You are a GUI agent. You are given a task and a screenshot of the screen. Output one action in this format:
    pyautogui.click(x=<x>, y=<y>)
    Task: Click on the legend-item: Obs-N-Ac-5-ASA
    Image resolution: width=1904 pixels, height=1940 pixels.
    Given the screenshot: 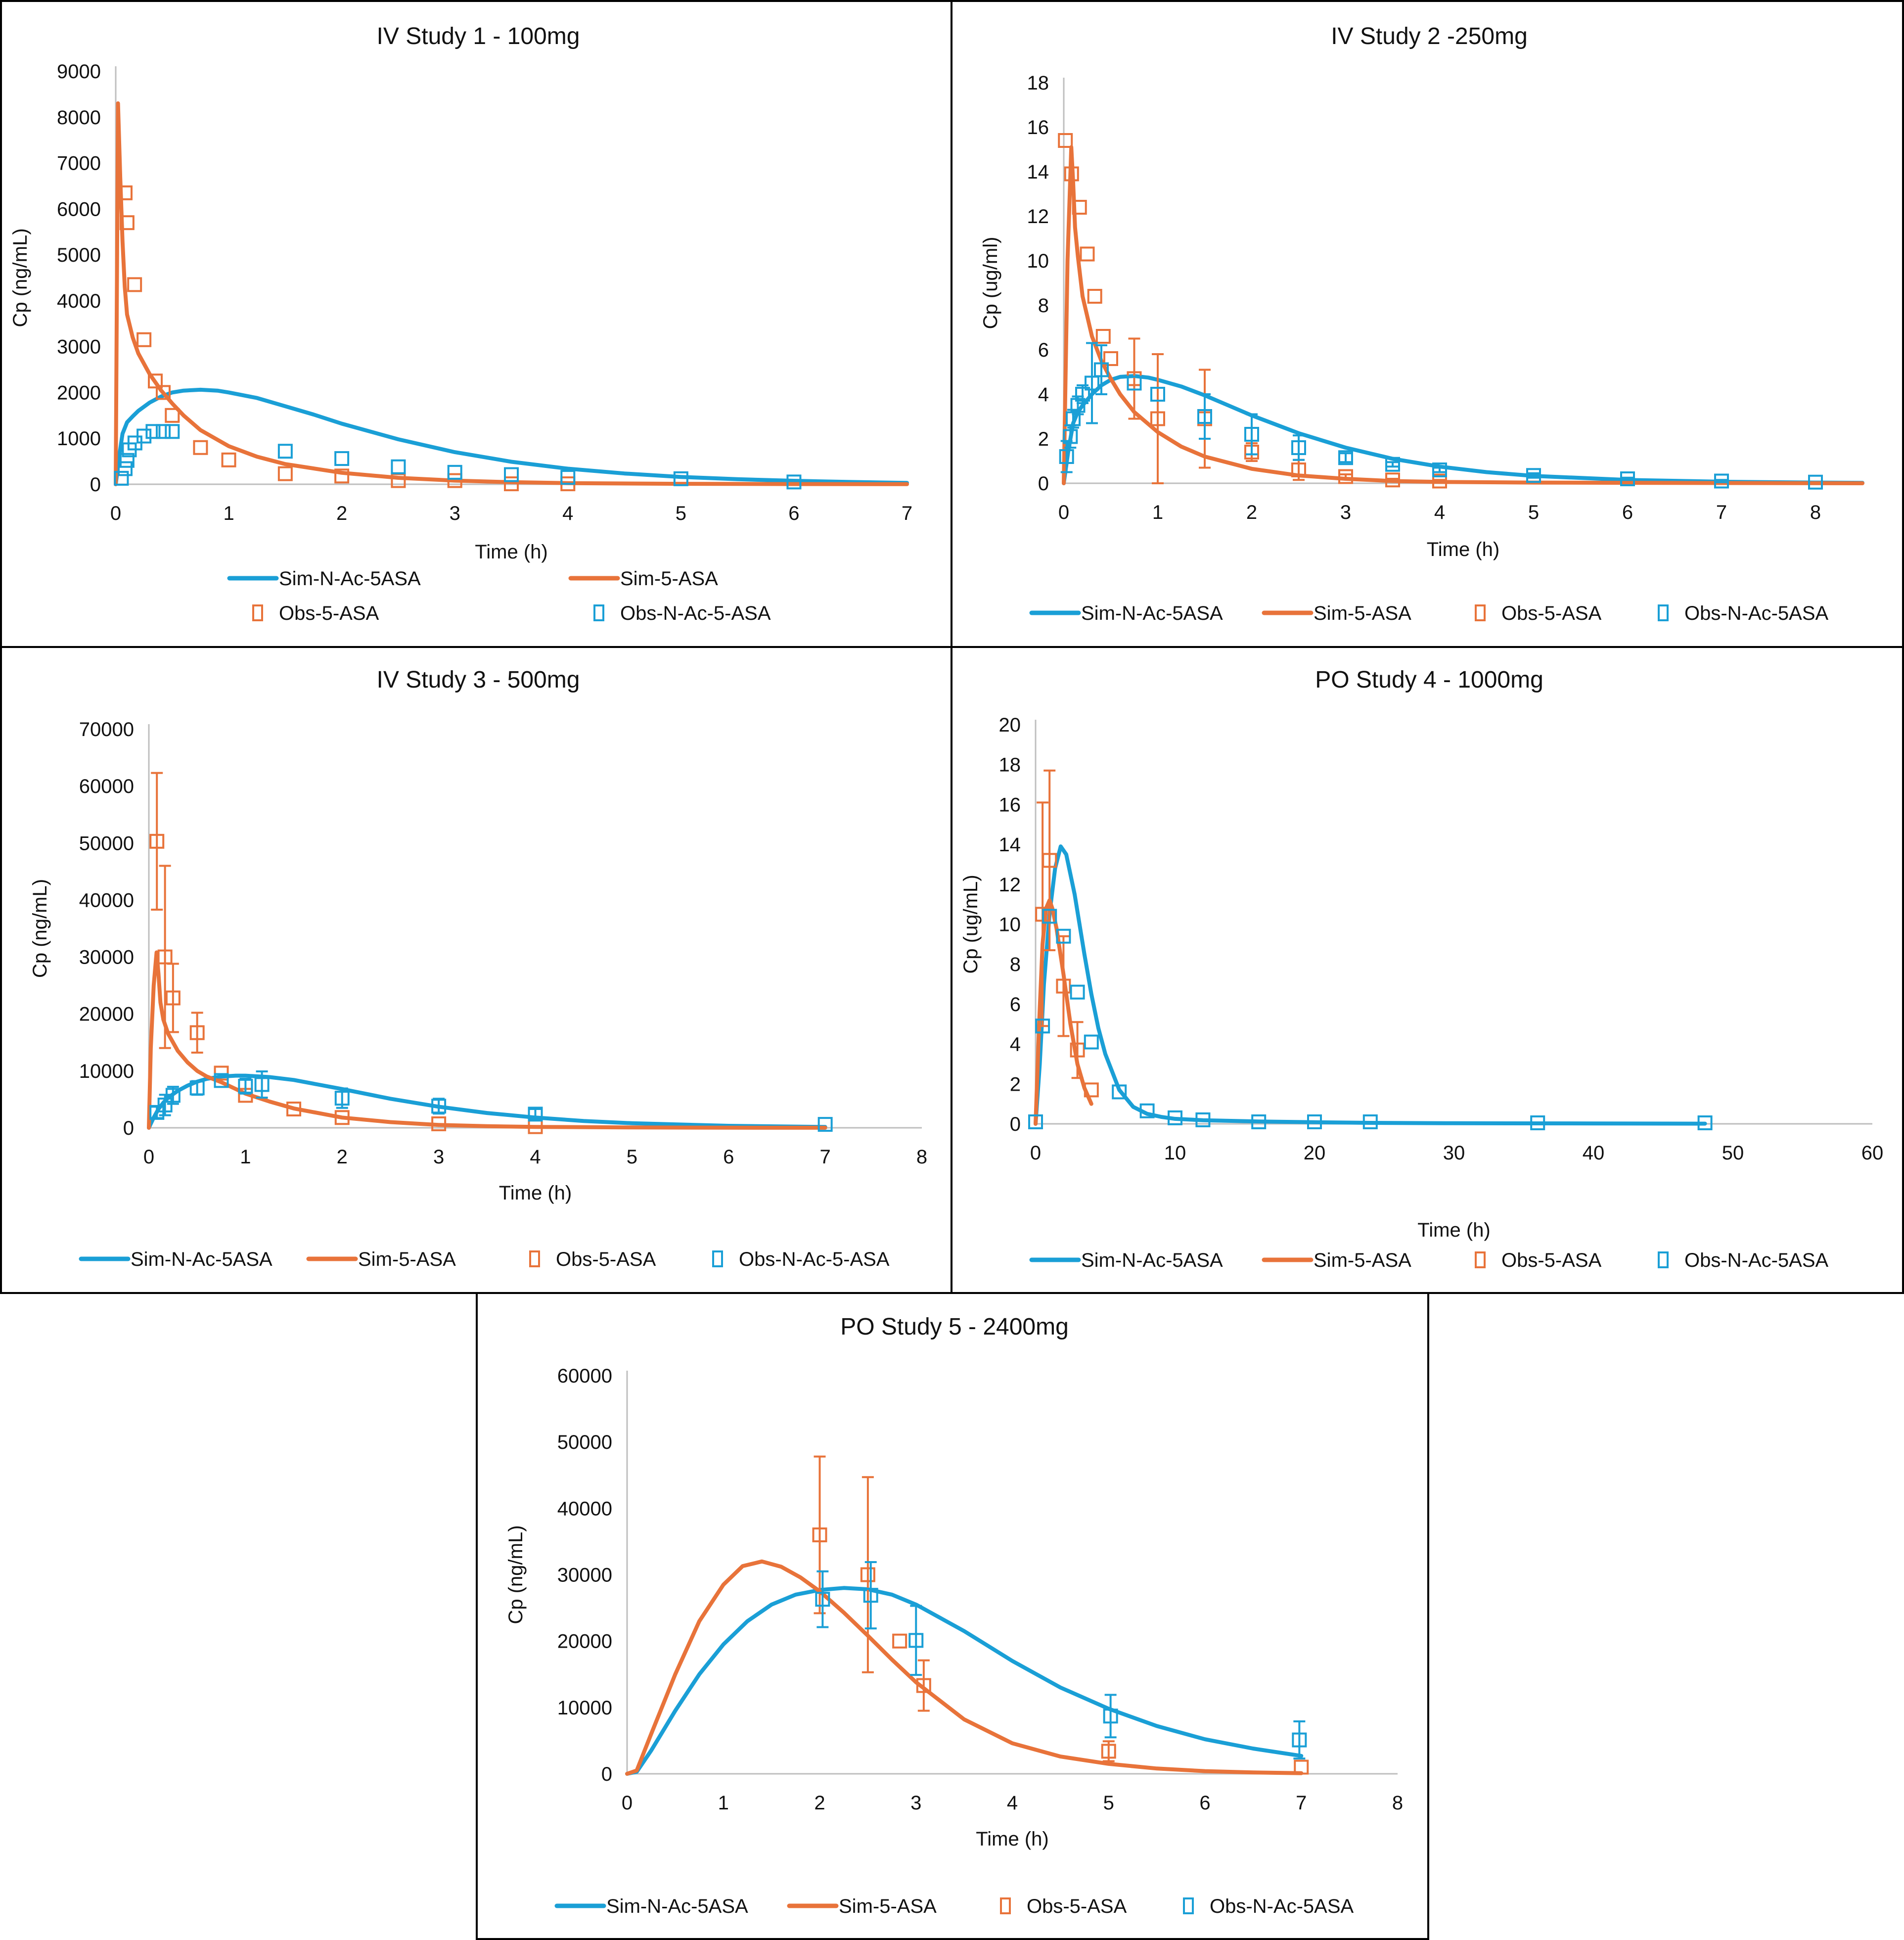 What is the action you would take?
    pyautogui.click(x=801, y=1259)
    